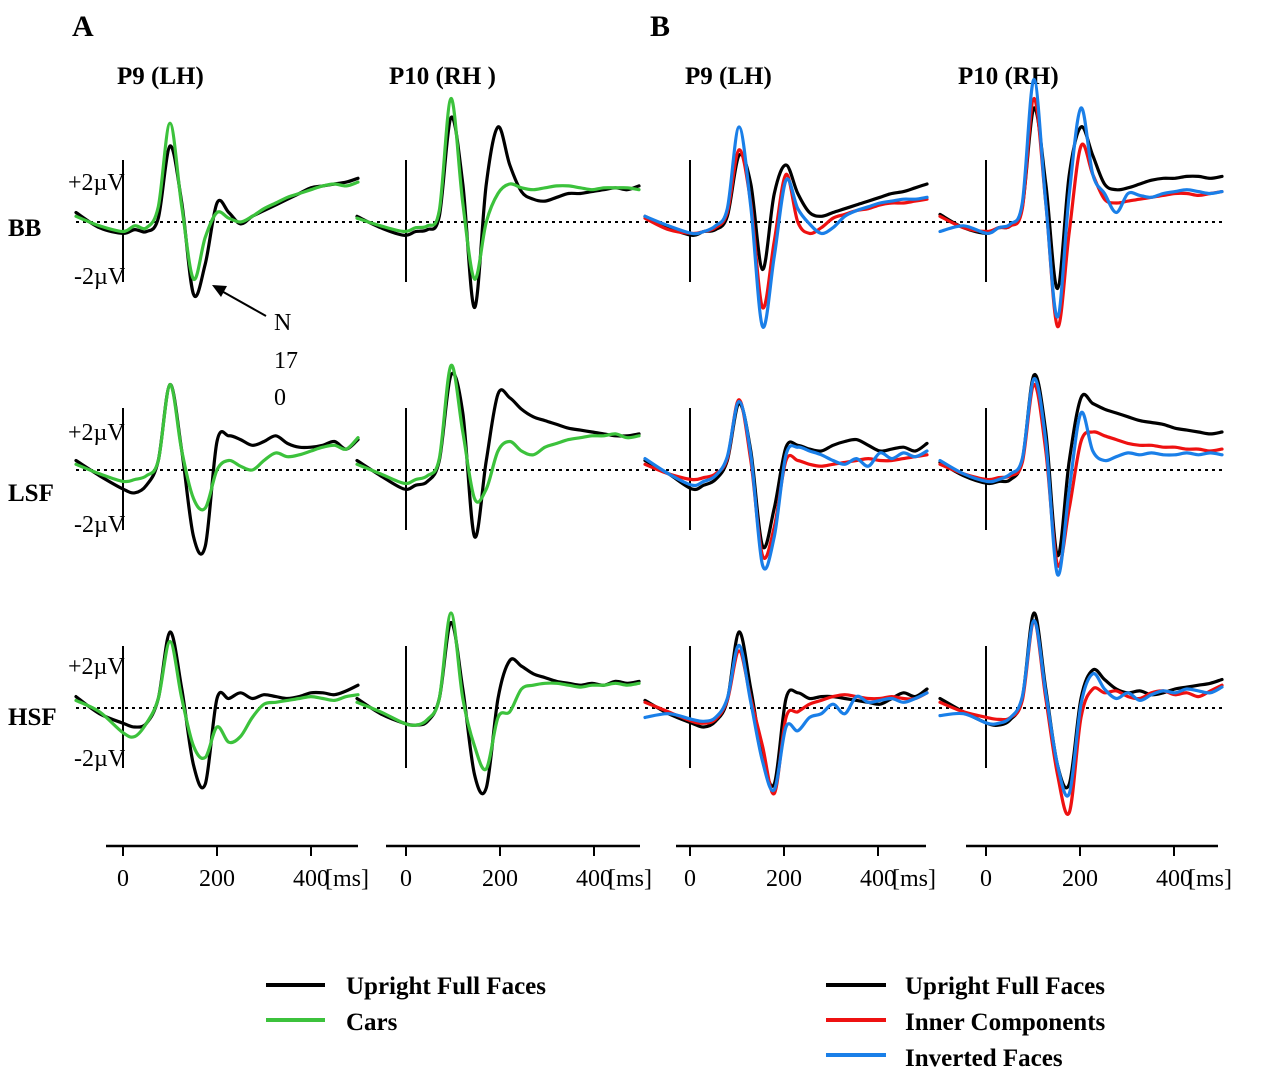  What do you see at coordinates (217, 699) in the screenshot?
I see `series-cars-a-0-hsf` at bounding box center [217, 699].